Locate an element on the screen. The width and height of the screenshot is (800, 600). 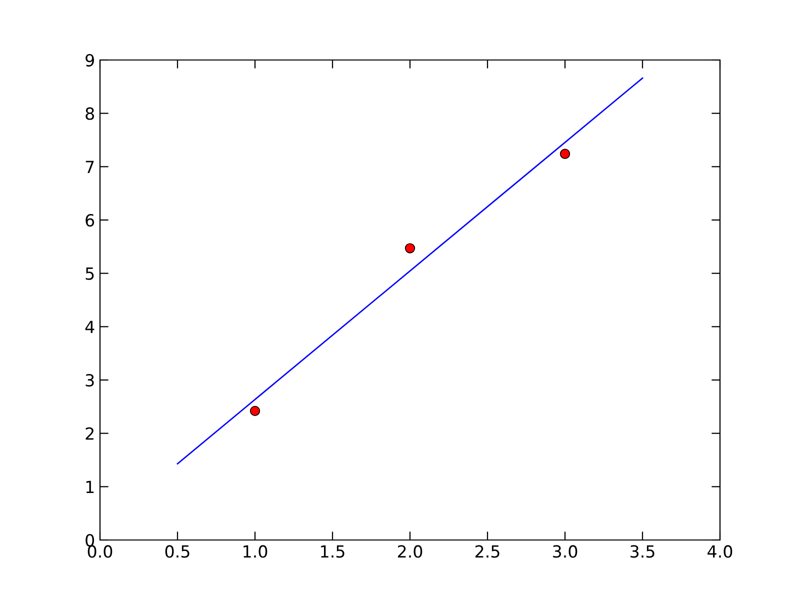
y-tick-label: 8 is located at coordinates (90, 113).